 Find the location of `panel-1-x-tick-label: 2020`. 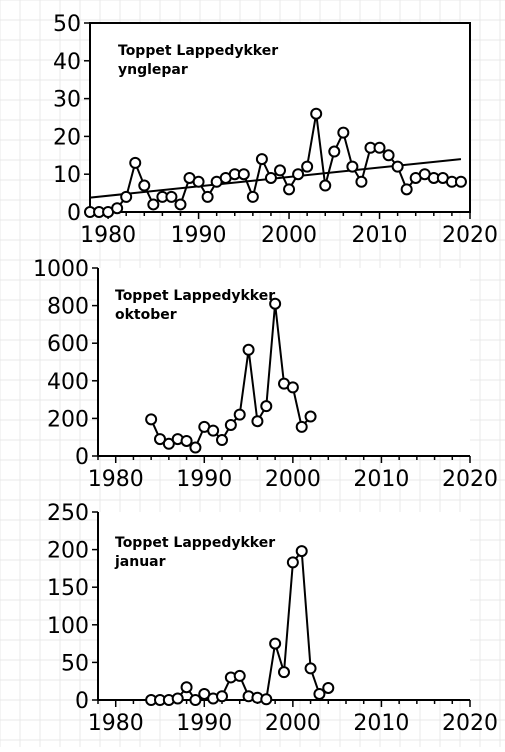

panel-1-x-tick-label: 2020 is located at coordinates (470, 235).